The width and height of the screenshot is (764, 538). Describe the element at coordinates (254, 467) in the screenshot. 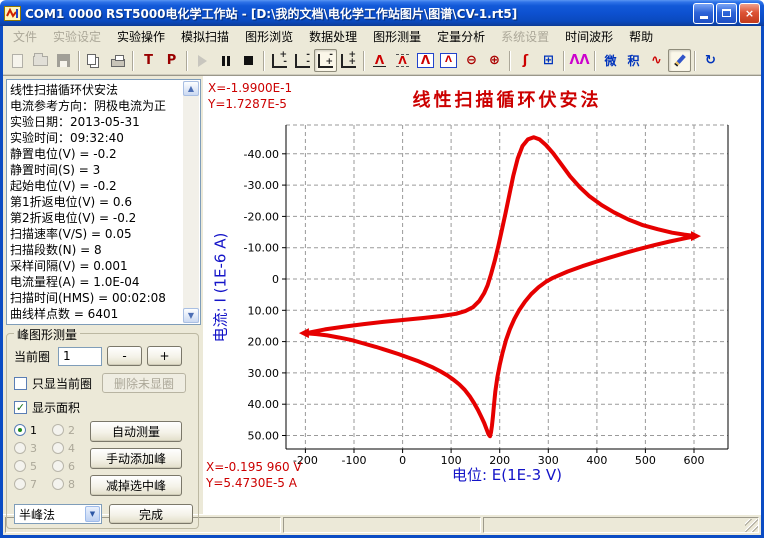

I see `cursor-x-volts: X=-0.195 960 V` at that location.